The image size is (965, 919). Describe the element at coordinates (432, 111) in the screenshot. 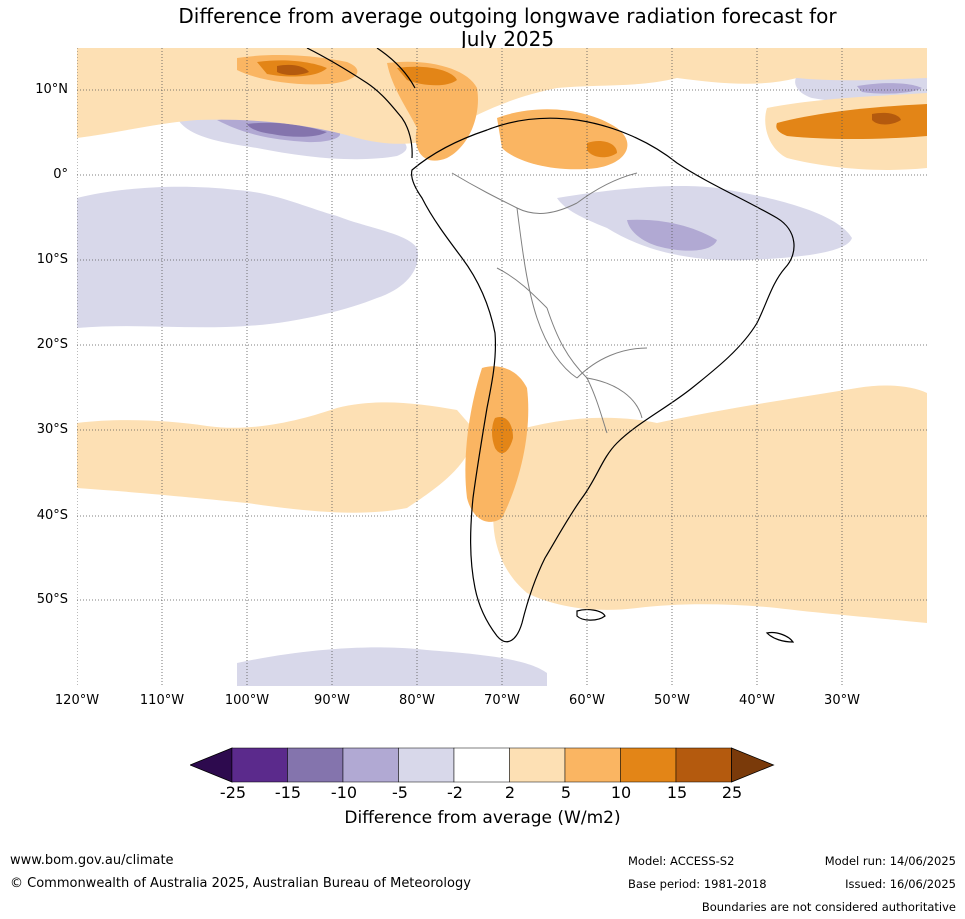

I see `colombia-positive-core` at that location.